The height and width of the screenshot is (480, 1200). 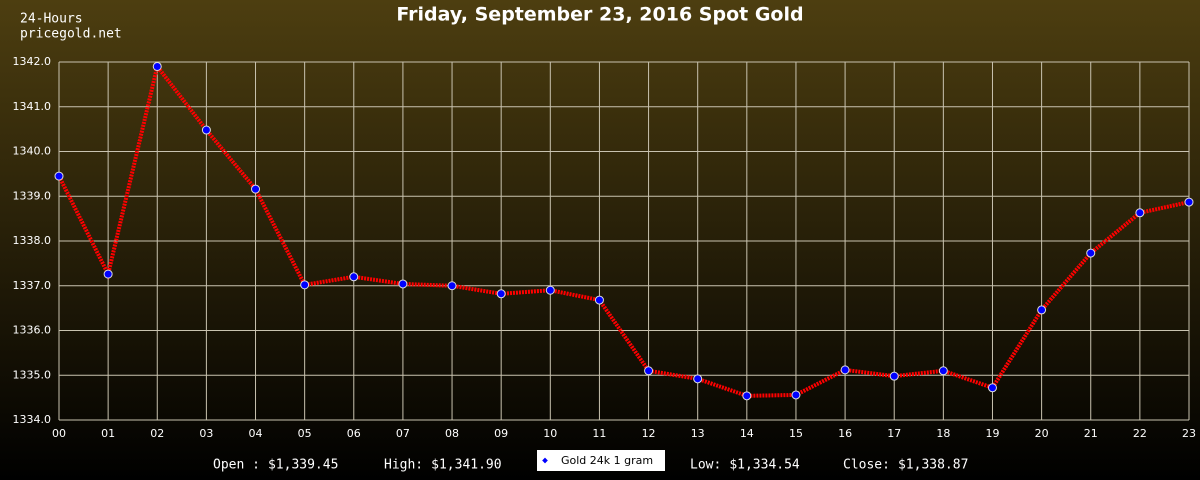 What do you see at coordinates (649, 433) in the screenshot?
I see `x-tick-label: 12` at bounding box center [649, 433].